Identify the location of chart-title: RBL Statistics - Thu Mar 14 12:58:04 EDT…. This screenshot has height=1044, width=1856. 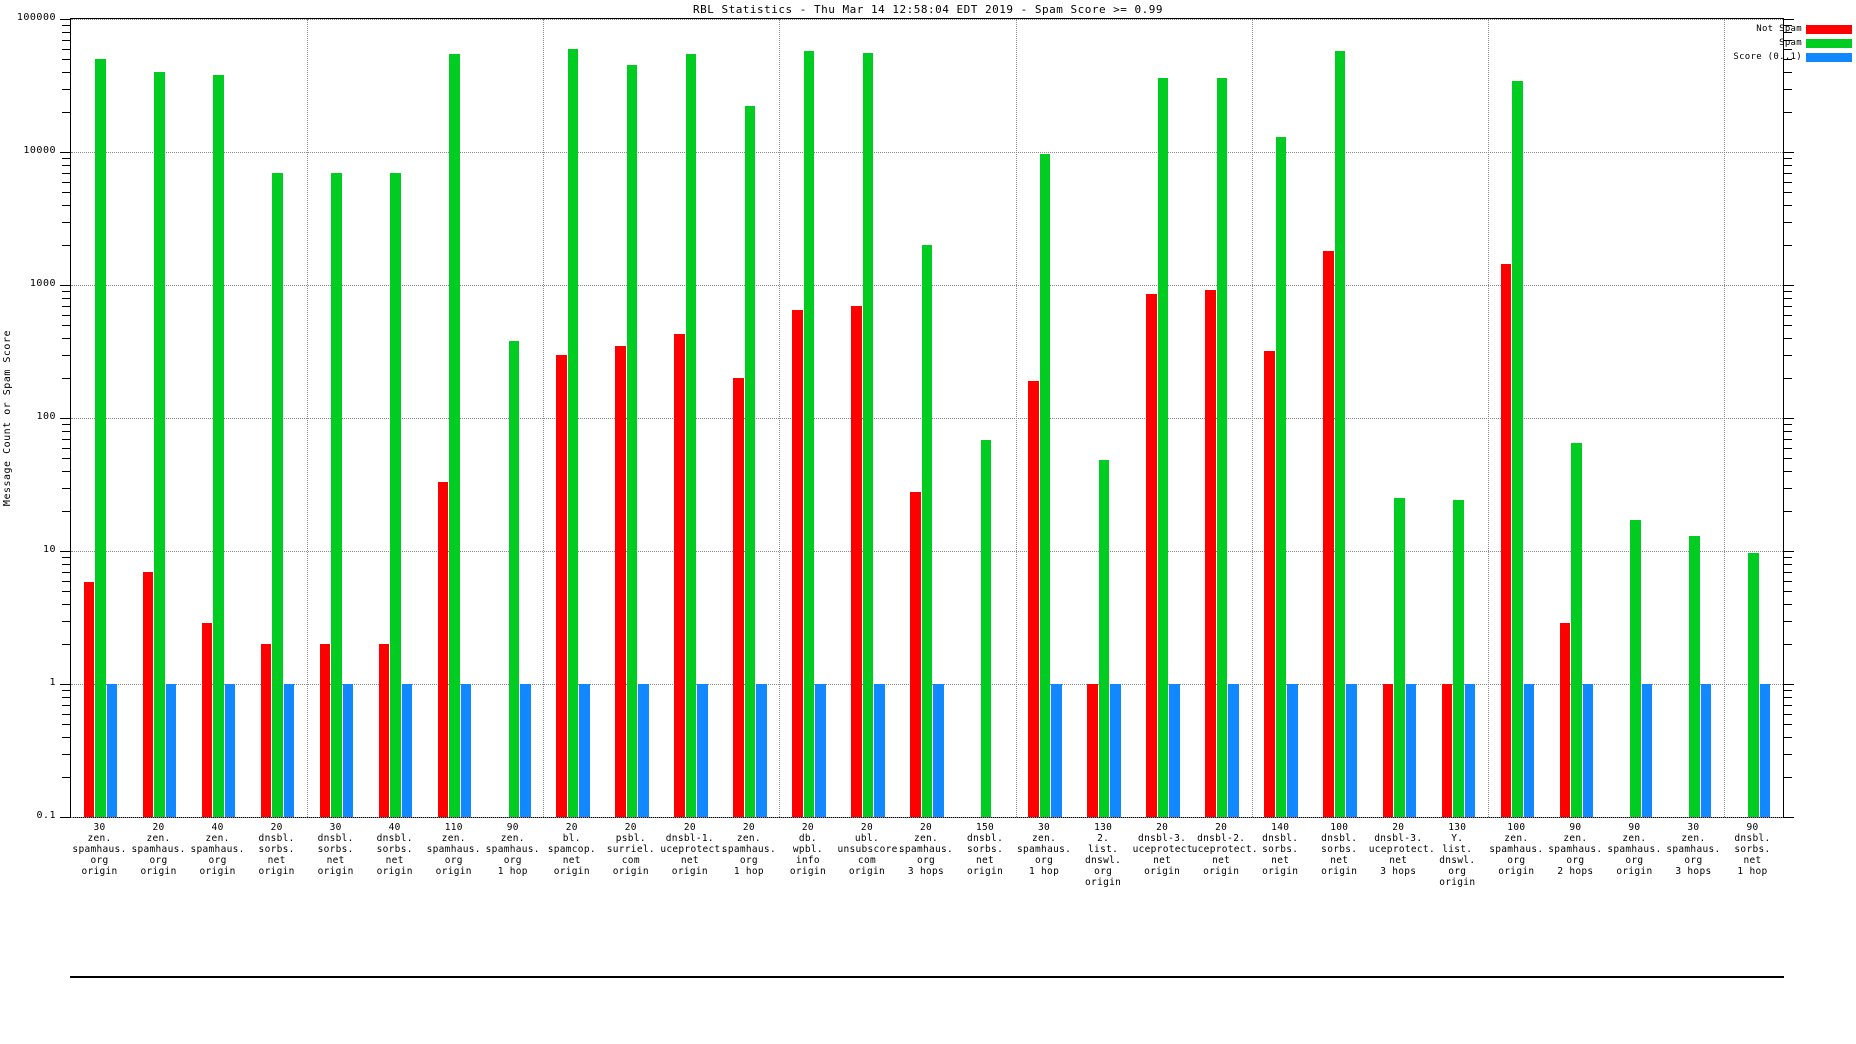
(928, 9).